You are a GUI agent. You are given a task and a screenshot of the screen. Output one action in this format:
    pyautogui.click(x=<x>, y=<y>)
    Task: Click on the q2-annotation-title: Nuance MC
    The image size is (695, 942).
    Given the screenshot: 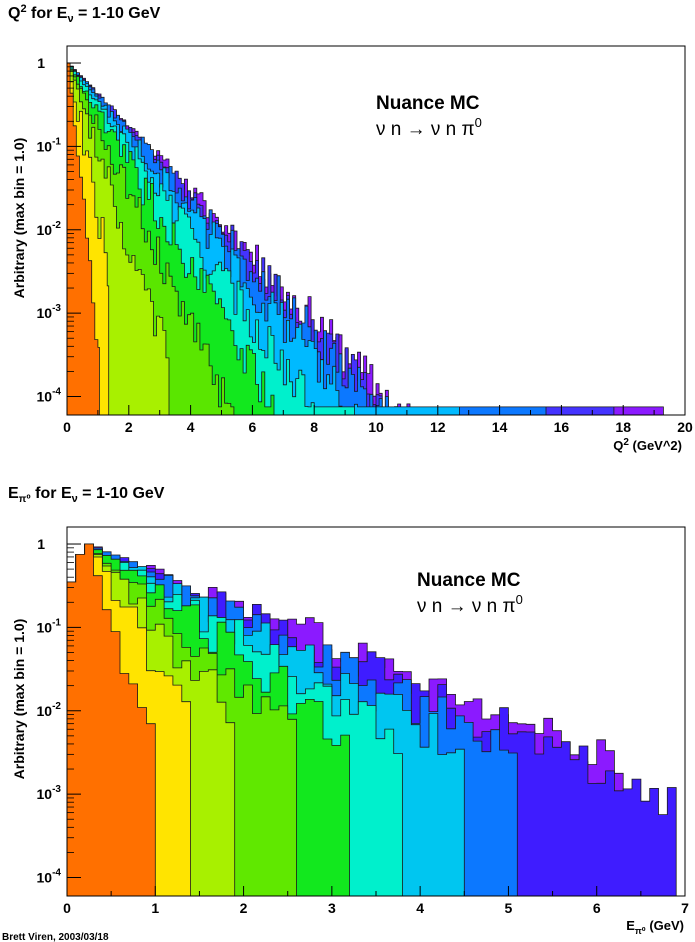 What is the action you would take?
    pyautogui.click(x=428, y=103)
    